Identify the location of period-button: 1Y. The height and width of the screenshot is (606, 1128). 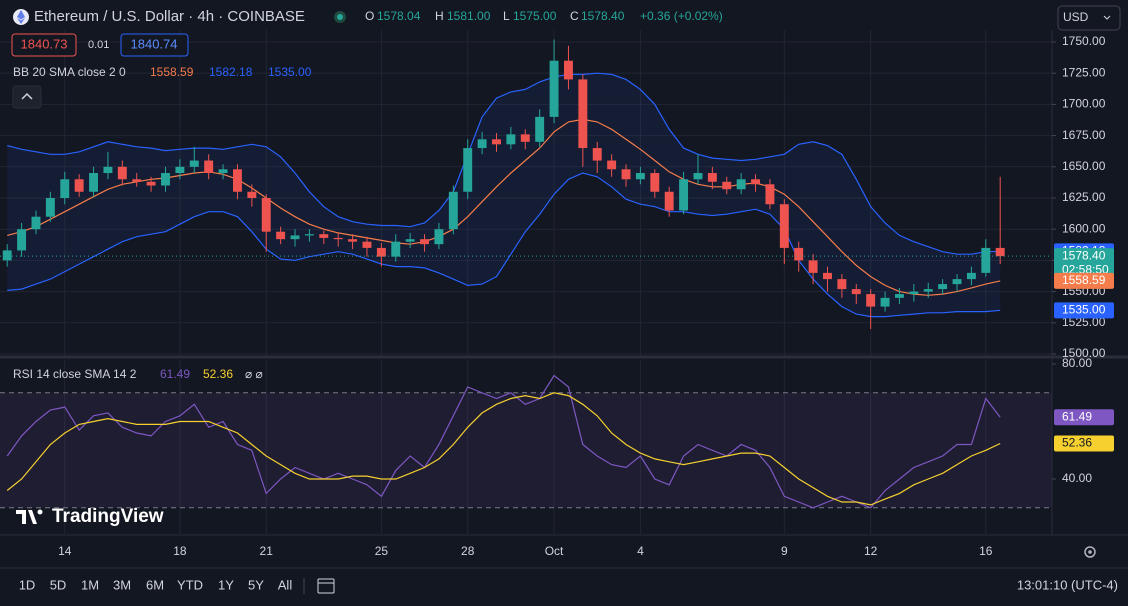
(226, 584).